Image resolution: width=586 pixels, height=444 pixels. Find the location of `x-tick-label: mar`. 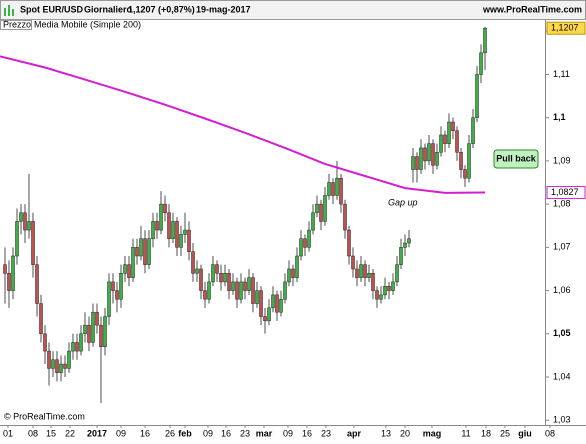

x-tick-label: mar is located at coordinates (264, 433).